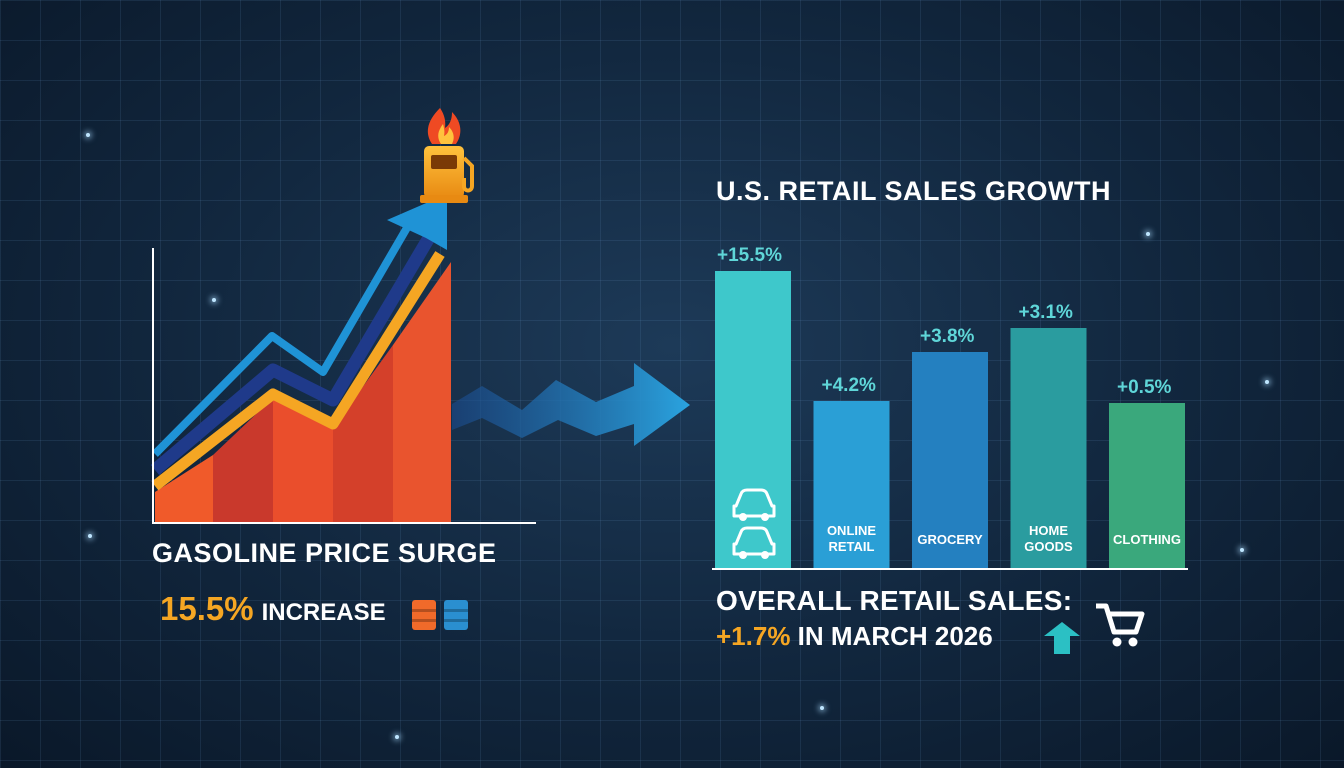 This screenshot has width=1344, height=768. I want to click on bar-value-label: +3.8%, so click(947, 336).